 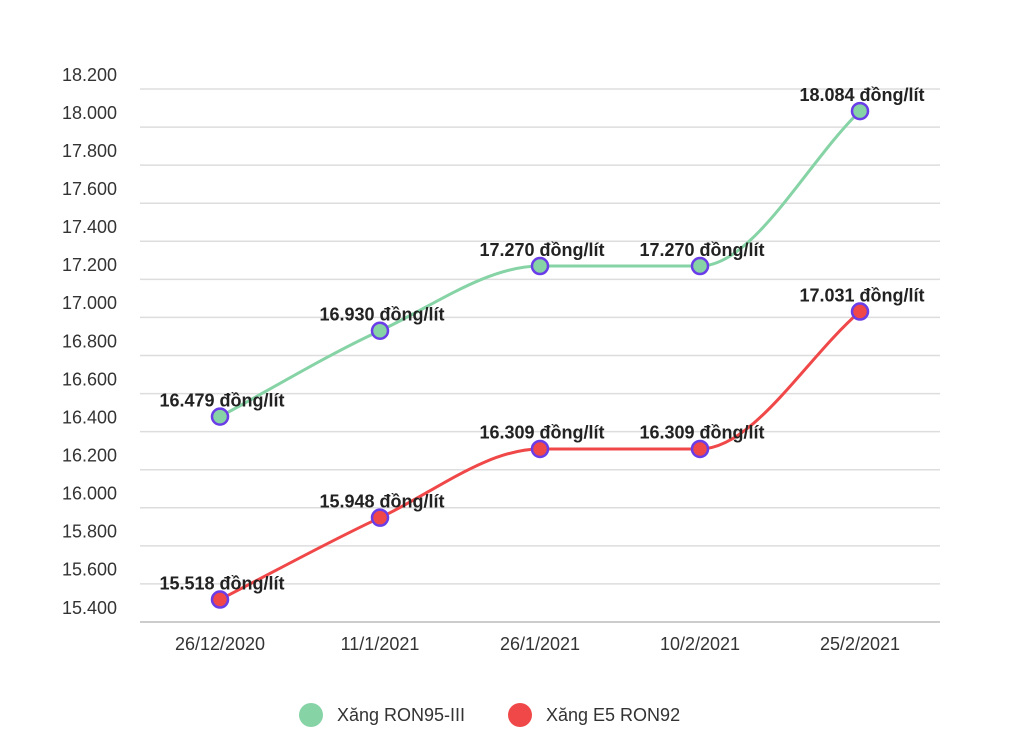 I want to click on y-tick-label: 15.800, so click(x=89, y=532).